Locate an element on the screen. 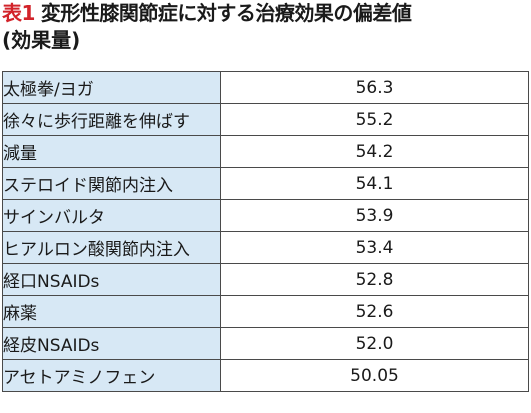 The height and width of the screenshot is (413, 531). treatment-cell: 減量 is located at coordinates (111, 151).